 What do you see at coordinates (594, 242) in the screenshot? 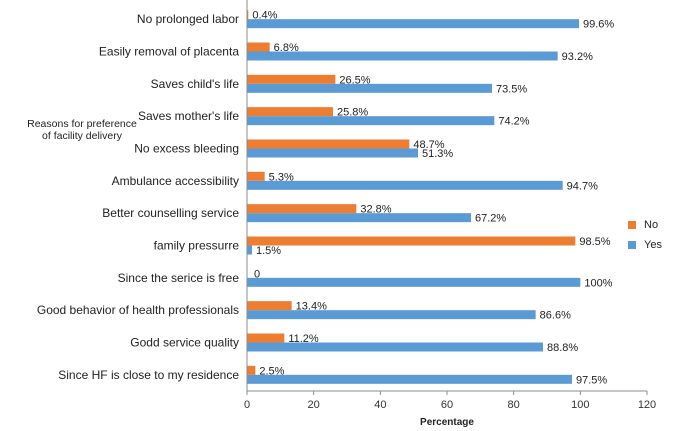
I see `data-label-no: 98.5%` at bounding box center [594, 242].